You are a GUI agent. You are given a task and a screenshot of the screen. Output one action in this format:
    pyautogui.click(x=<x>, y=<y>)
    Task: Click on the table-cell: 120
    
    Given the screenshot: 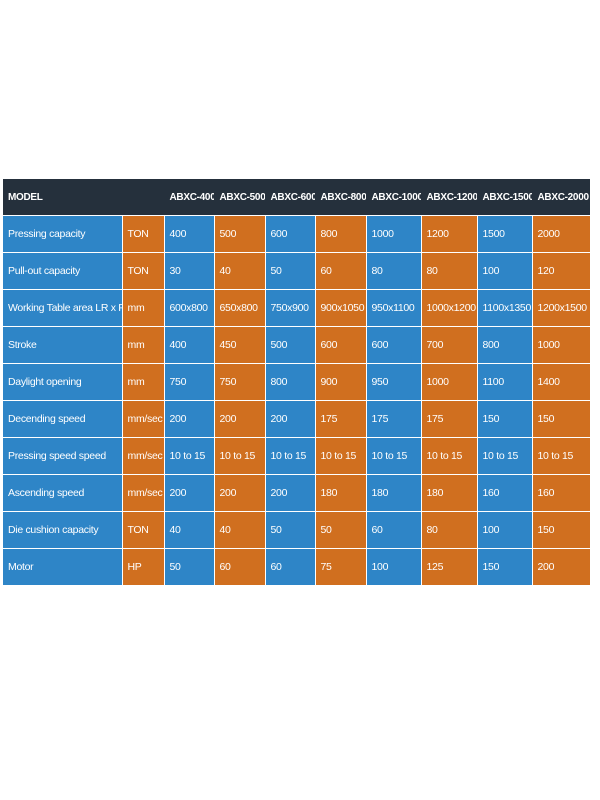 What is the action you would take?
    pyautogui.click(x=561, y=271)
    